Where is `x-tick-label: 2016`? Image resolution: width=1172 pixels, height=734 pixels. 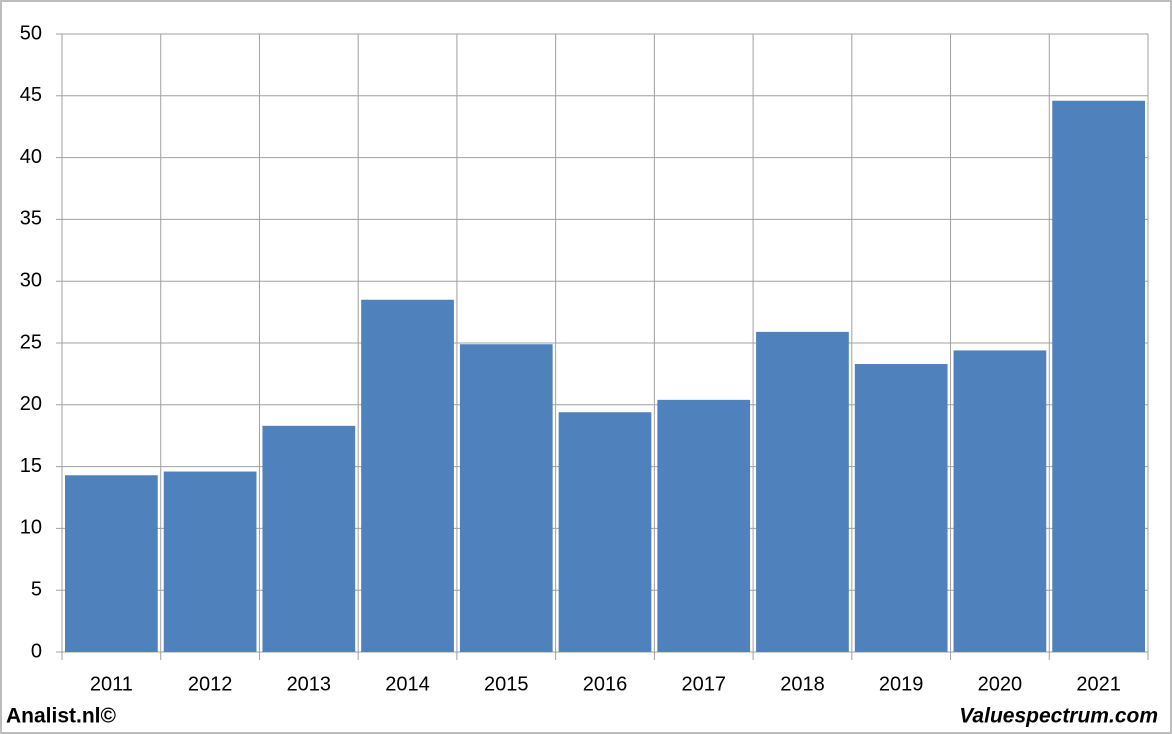
x-tick-label: 2016 is located at coordinates (605, 684).